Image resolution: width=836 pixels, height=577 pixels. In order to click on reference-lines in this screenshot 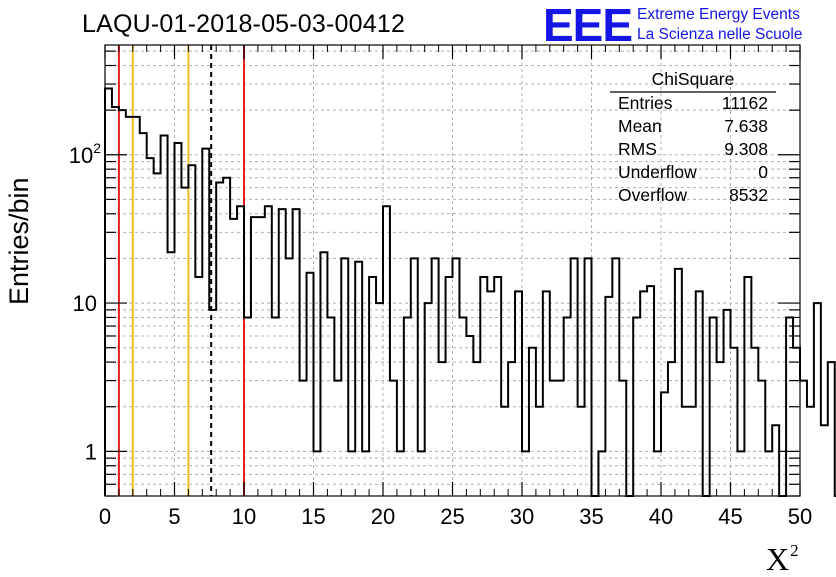, I will do `click(181, 270)`.